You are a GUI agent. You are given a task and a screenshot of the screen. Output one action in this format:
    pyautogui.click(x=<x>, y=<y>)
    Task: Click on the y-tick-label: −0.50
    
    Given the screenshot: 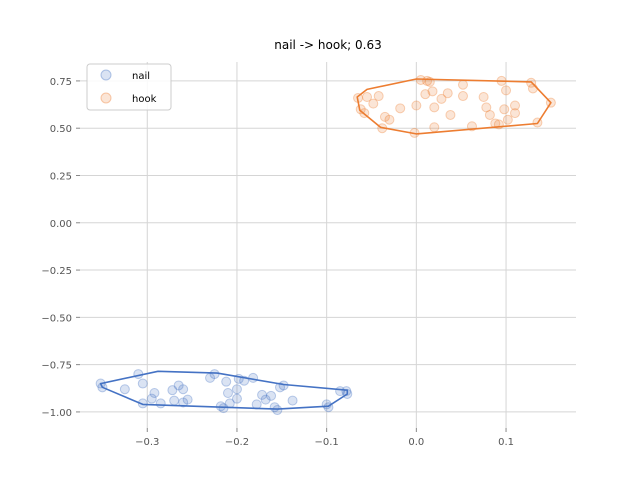 What is the action you would take?
    pyautogui.click(x=56, y=318)
    